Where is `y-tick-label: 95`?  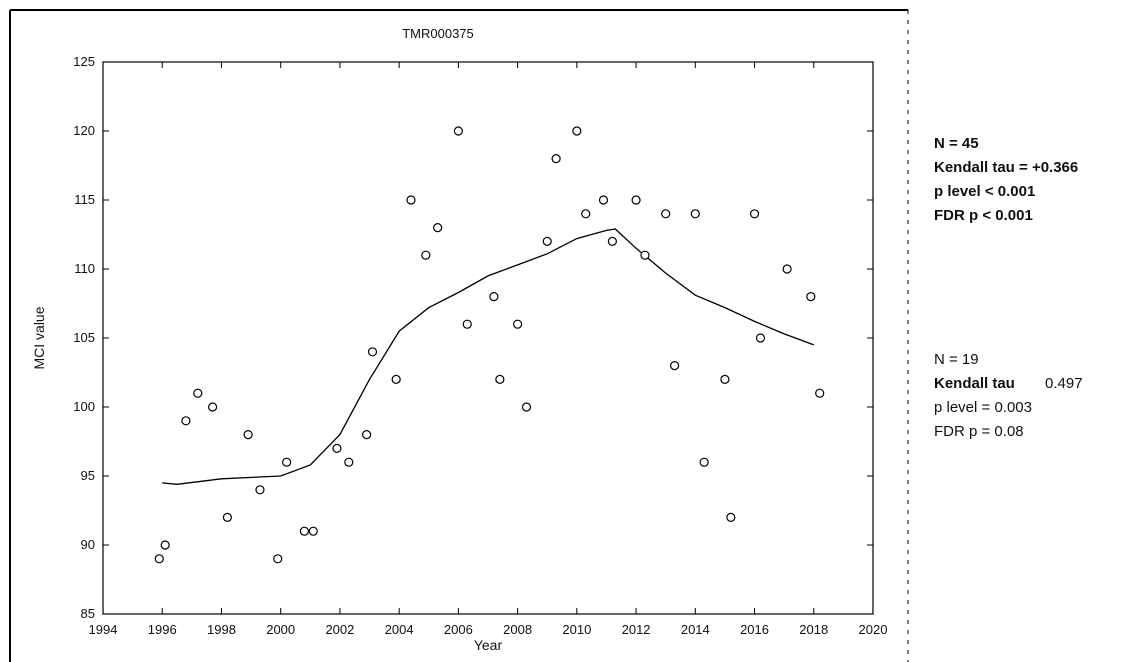
y-tick-label: 95 is located at coordinates (88, 475).